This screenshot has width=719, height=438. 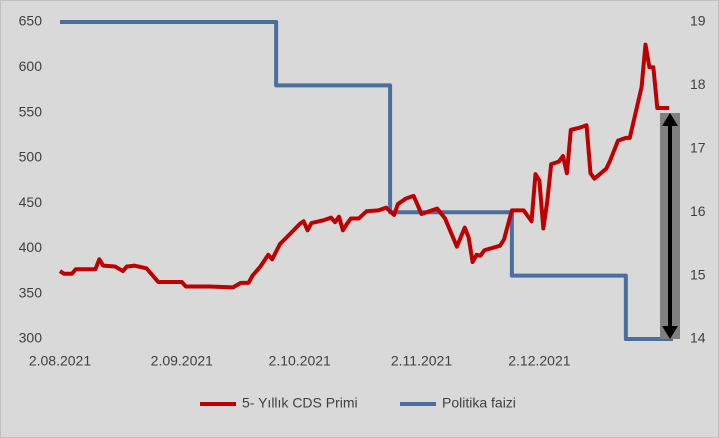 What do you see at coordinates (698, 211) in the screenshot?
I see `y2-tick-label: 16` at bounding box center [698, 211].